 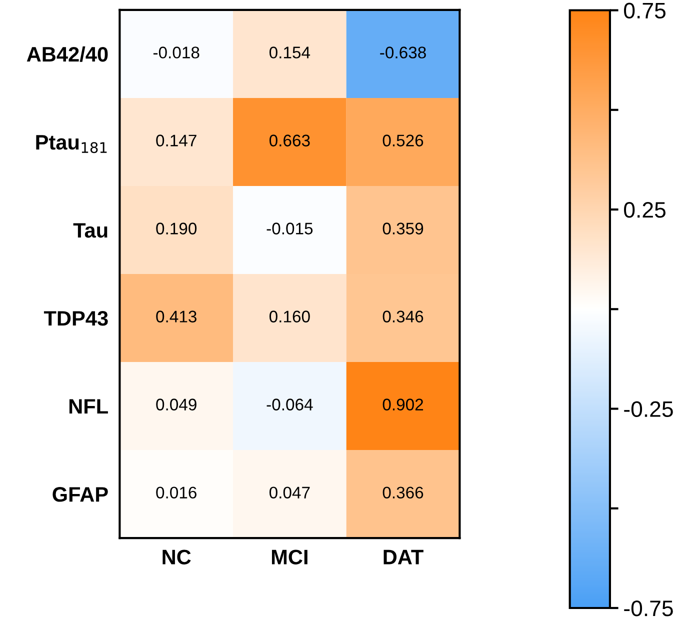 I want to click on data-label: 0.359, so click(x=403, y=228).